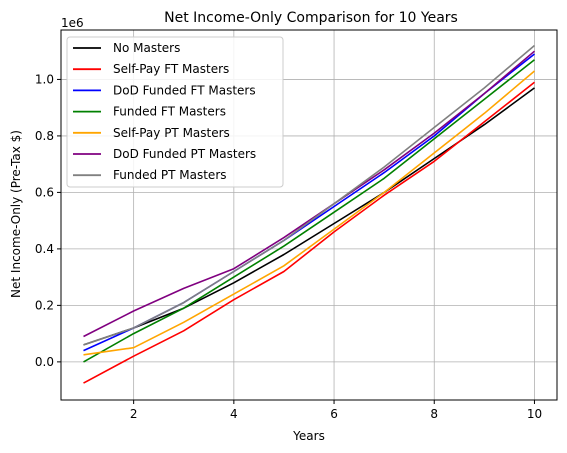 The height and width of the screenshot is (453, 567). Describe the element at coordinates (334, 414) in the screenshot. I see `x-tick-label: 6` at that location.